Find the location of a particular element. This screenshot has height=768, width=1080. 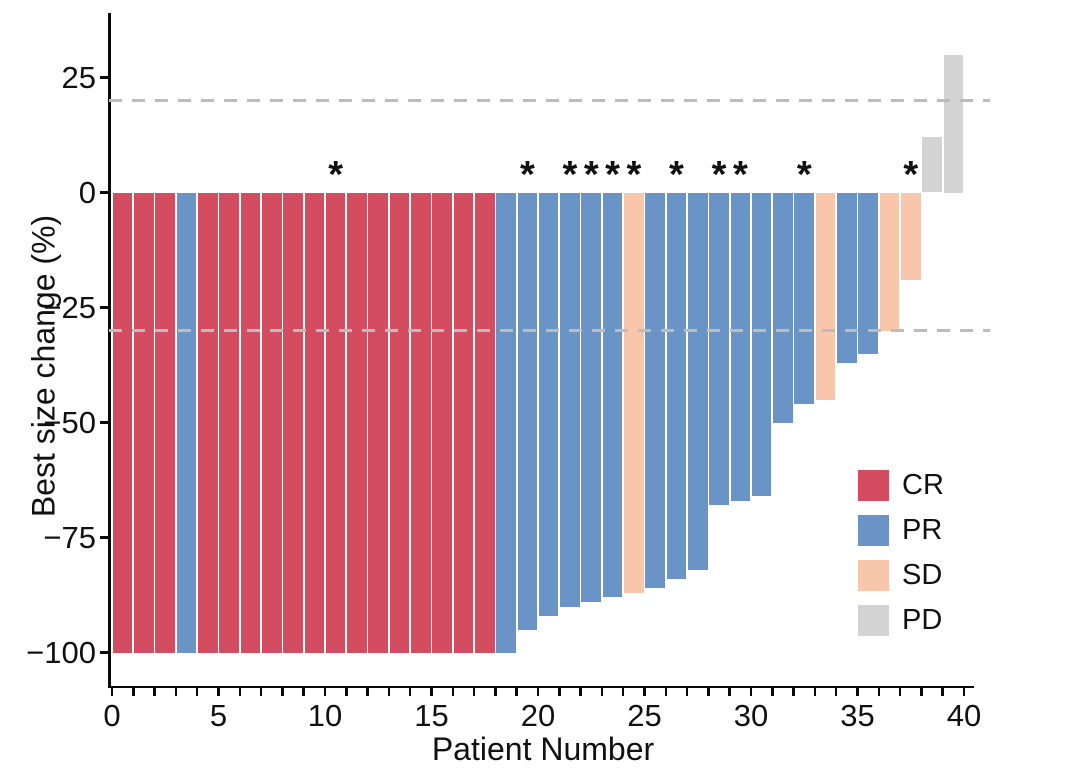

y-axis-line is located at coordinates (109, 350).